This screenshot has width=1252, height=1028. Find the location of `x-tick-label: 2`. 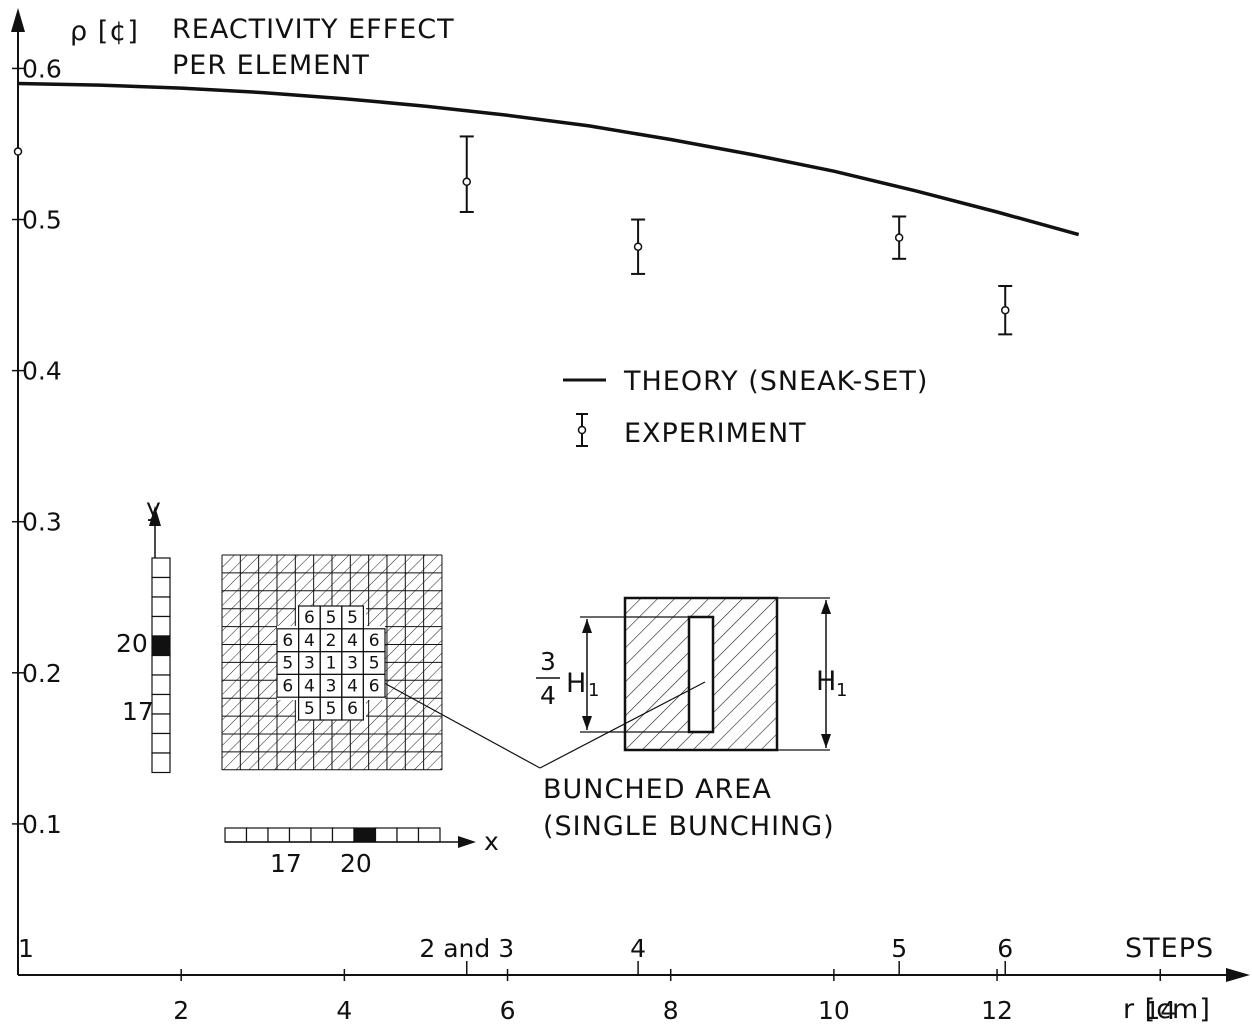

x-tick-label: 2 is located at coordinates (181, 1010).